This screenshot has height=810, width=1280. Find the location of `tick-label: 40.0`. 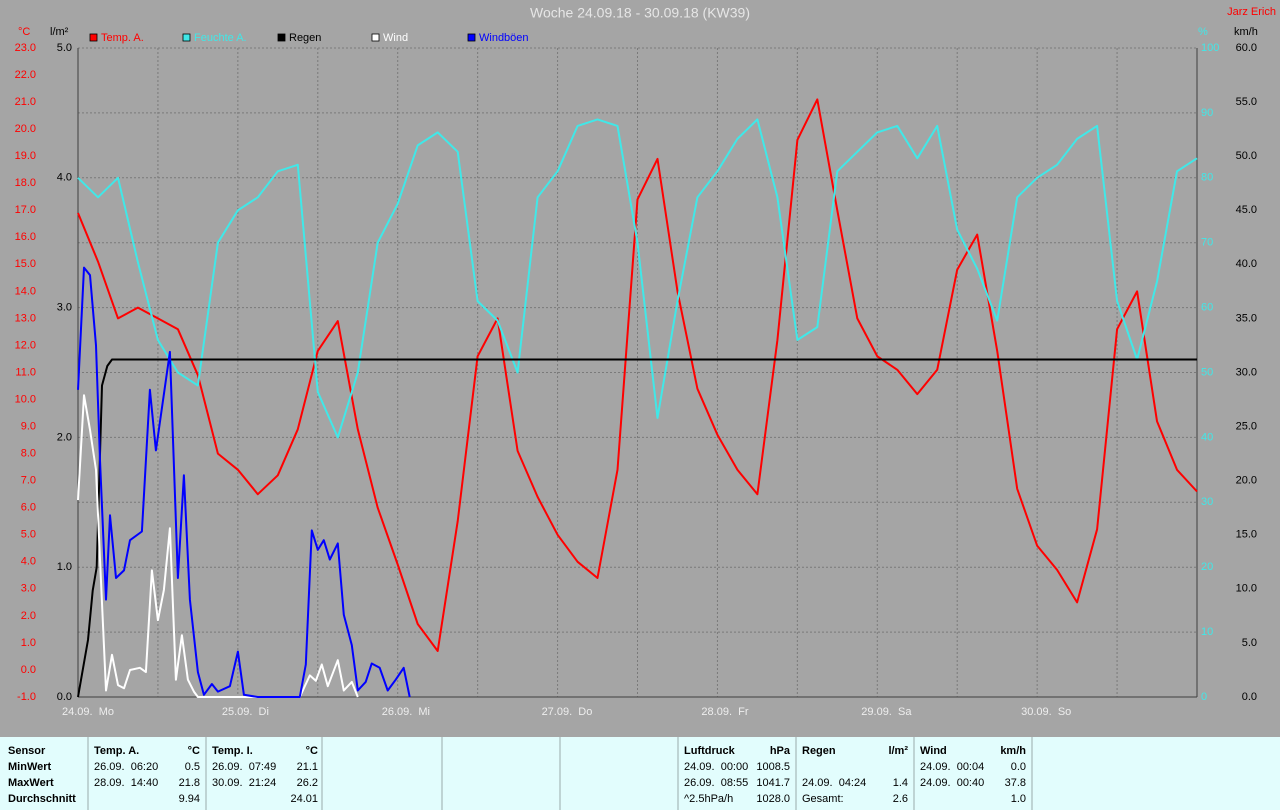

tick-label: 40.0 is located at coordinates (1246, 264).